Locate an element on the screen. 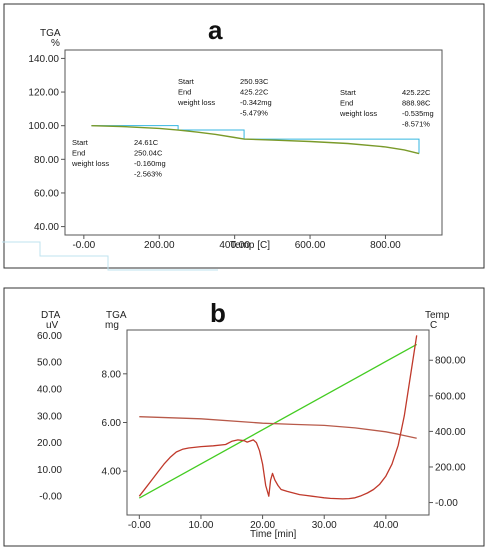  panel-a-x-tick-label: 800.00 is located at coordinates (385, 245).